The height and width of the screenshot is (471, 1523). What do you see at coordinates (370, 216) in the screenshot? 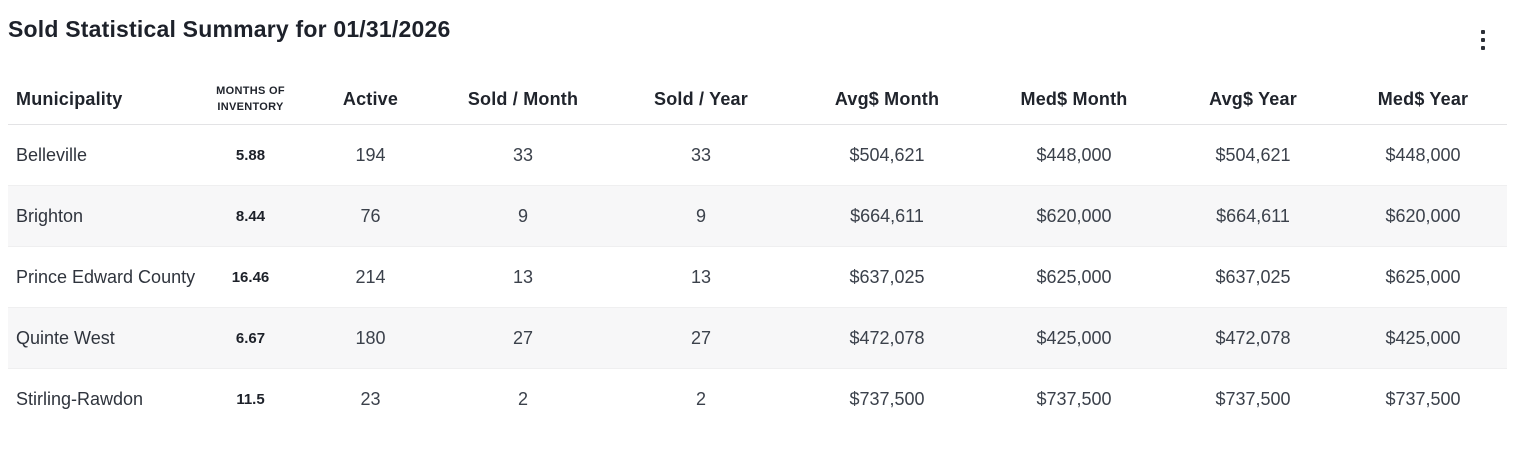
I see `cell-active: 76` at bounding box center [370, 216].